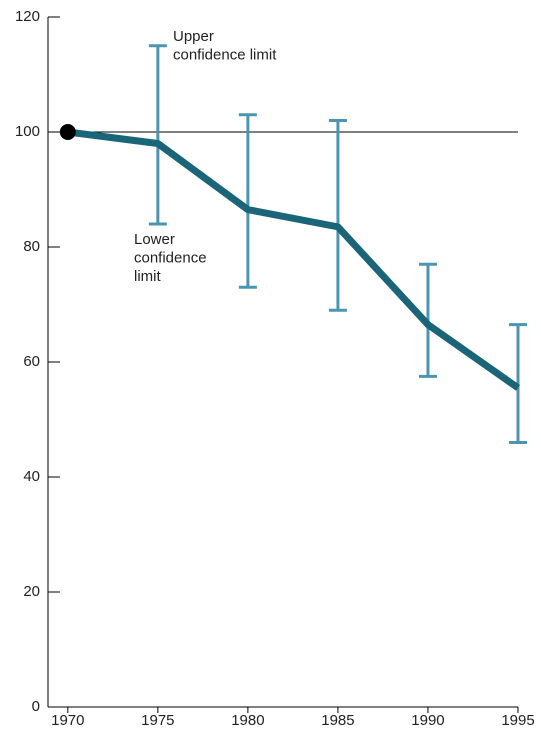  Describe the element at coordinates (170, 257) in the screenshot. I see `annotation: confidence` at that location.